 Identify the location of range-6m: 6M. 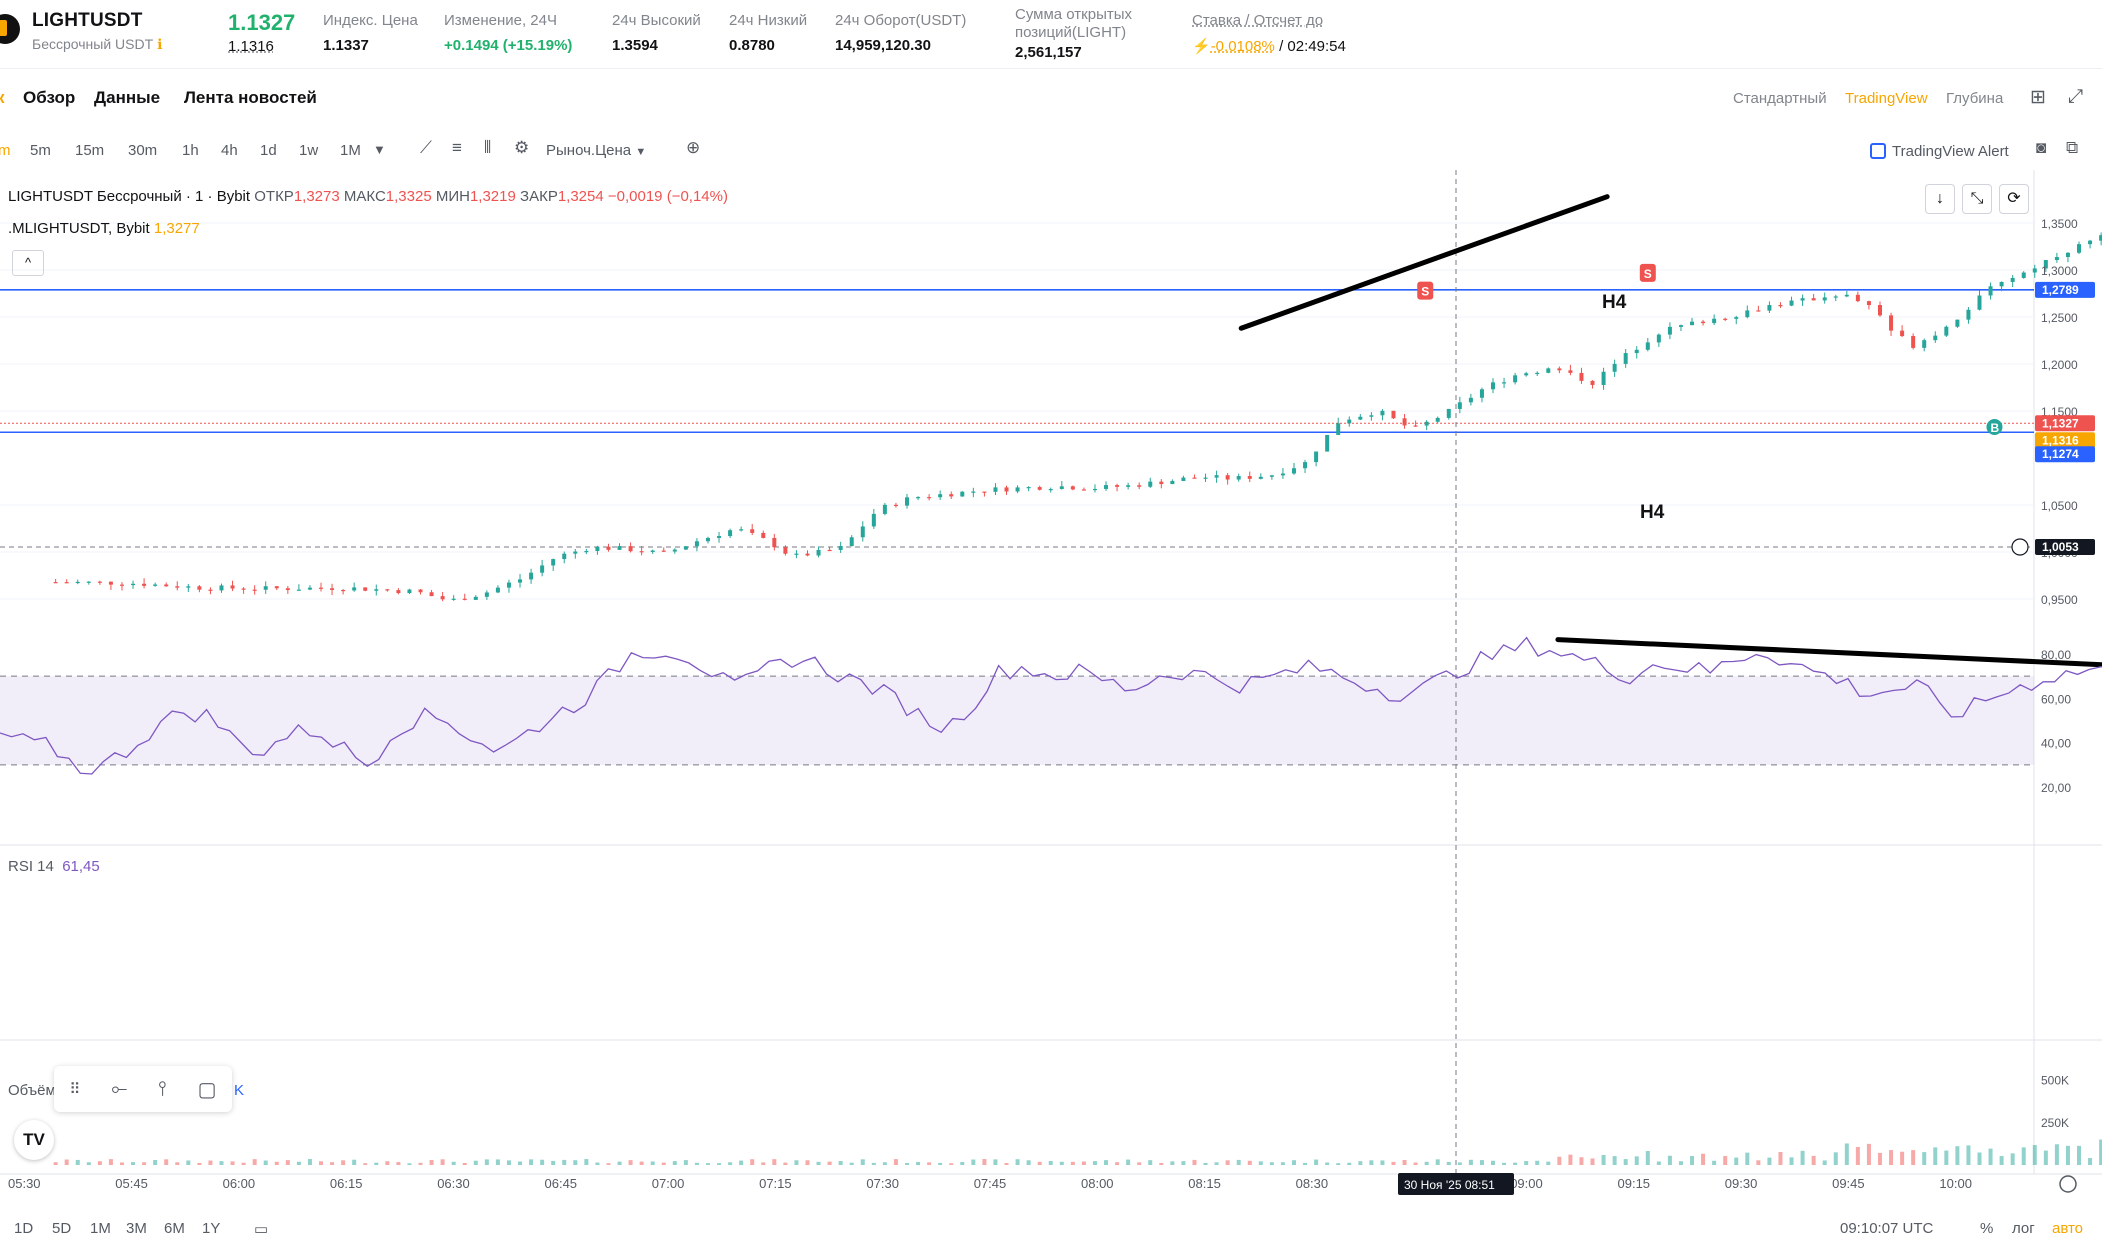
(174, 1228).